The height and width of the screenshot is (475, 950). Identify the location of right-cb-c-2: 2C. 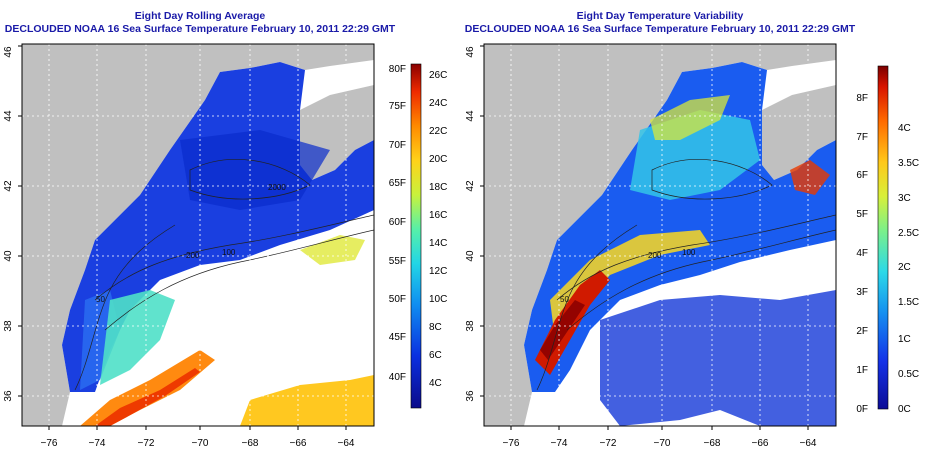
(904, 267).